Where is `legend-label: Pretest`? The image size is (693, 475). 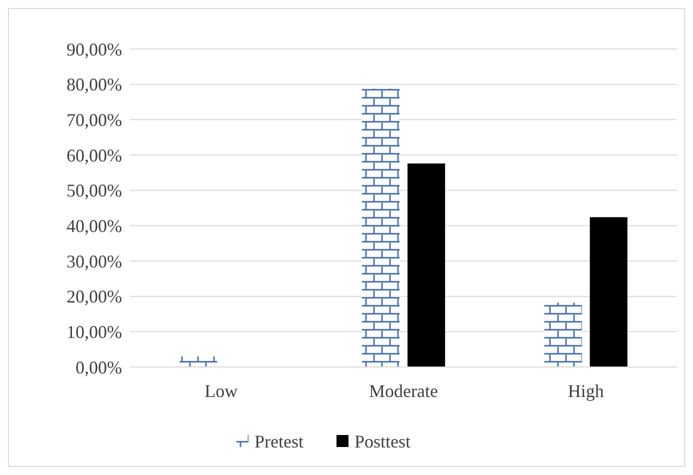
legend-label: Pretest is located at coordinates (279, 441).